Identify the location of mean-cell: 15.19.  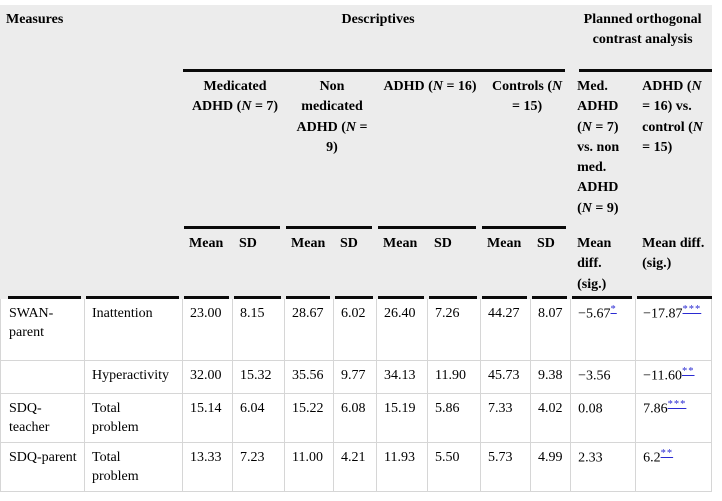
(403, 418).